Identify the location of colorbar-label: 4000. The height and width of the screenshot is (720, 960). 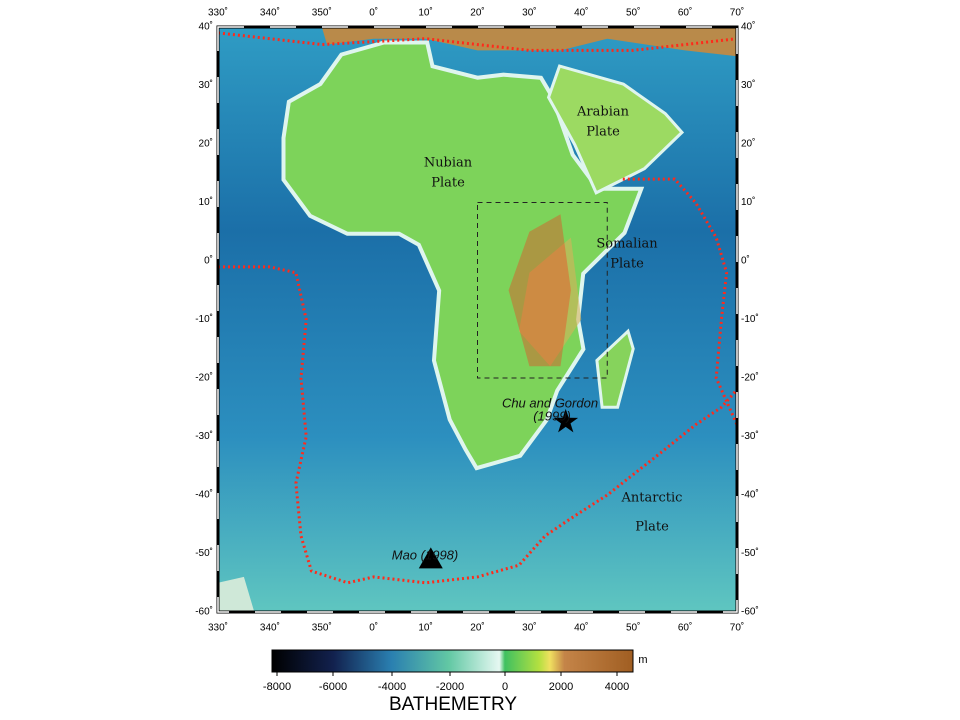
(617, 687).